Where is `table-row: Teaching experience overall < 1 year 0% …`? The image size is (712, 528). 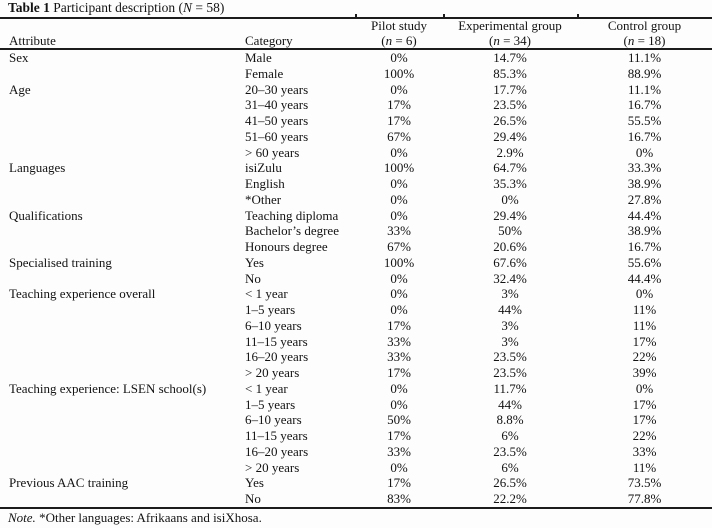
table-row: Teaching experience overall < 1 year 0% … is located at coordinates (356, 294).